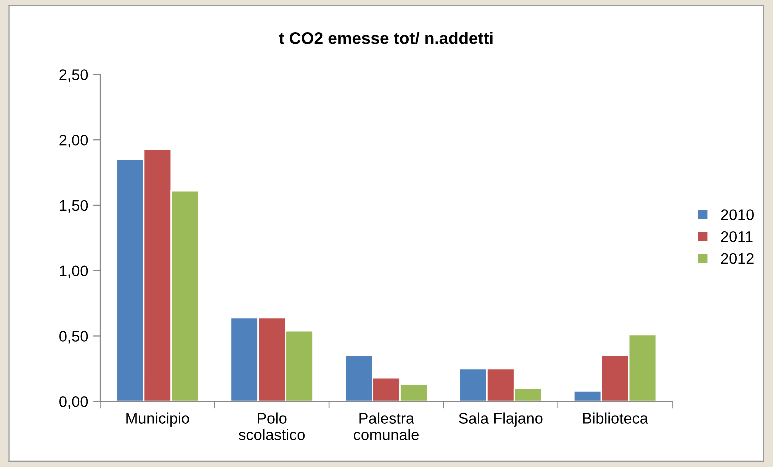 This screenshot has height=467, width=773. What do you see at coordinates (74, 403) in the screenshot?
I see `y-tick-label: 0,00` at bounding box center [74, 403].